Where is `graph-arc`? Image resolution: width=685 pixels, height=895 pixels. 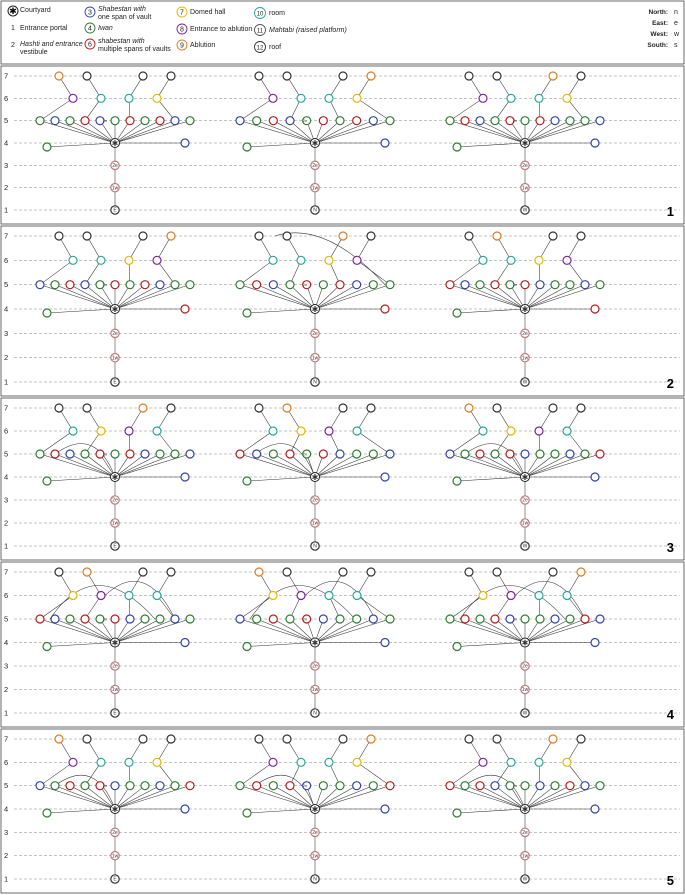
graph-arc is located at coordinates (285, 460).